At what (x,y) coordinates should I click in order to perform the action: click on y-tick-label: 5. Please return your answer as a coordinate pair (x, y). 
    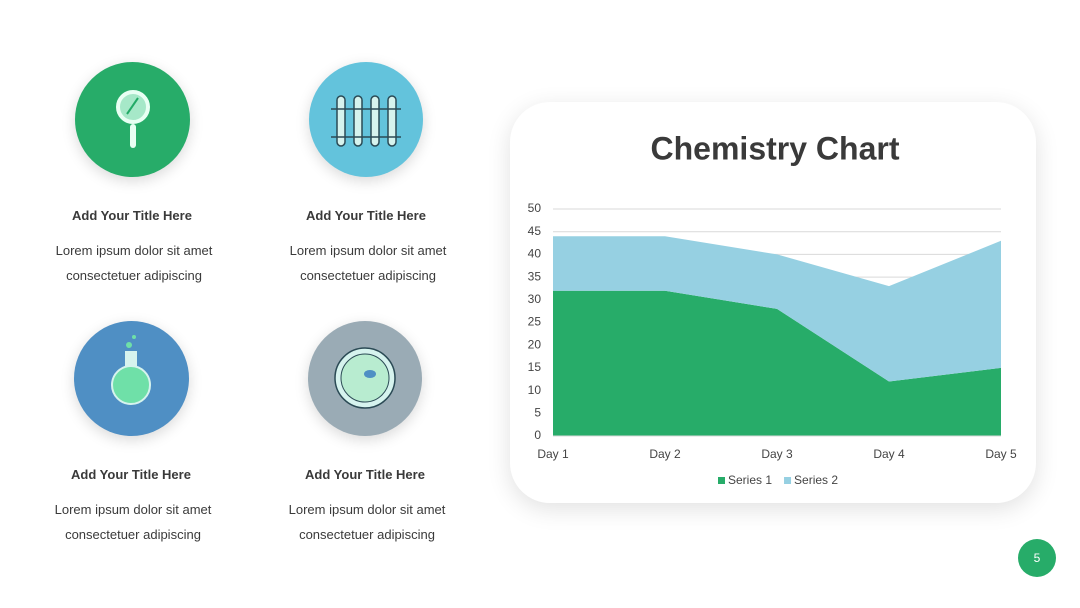
    Looking at the image, I should click on (537, 412).